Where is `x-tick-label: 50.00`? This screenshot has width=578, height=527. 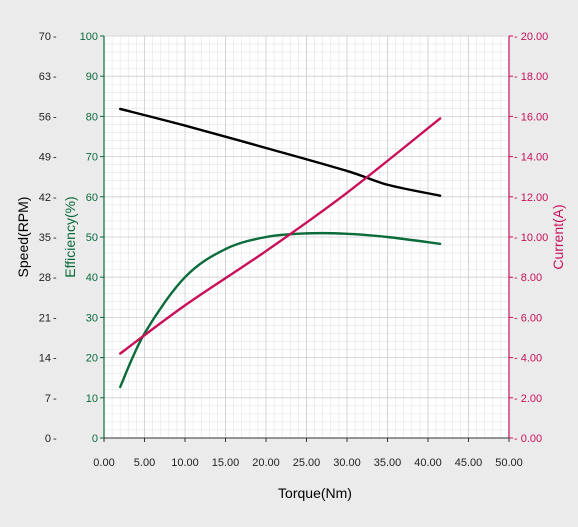 x-tick-label: 50.00 is located at coordinates (509, 463).